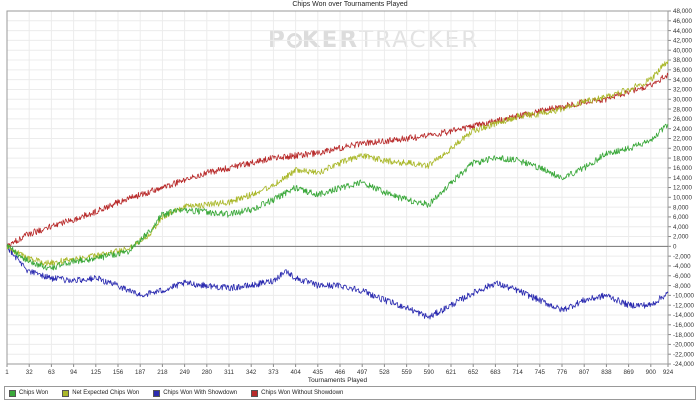 The image size is (700, 403). I want to click on legend-label: Net Expected Chips Won, so click(106, 393).